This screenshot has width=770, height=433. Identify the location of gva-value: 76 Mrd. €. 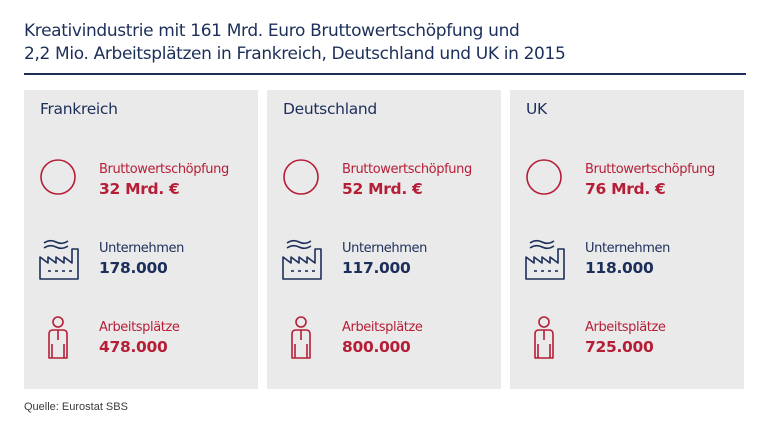
(625, 189).